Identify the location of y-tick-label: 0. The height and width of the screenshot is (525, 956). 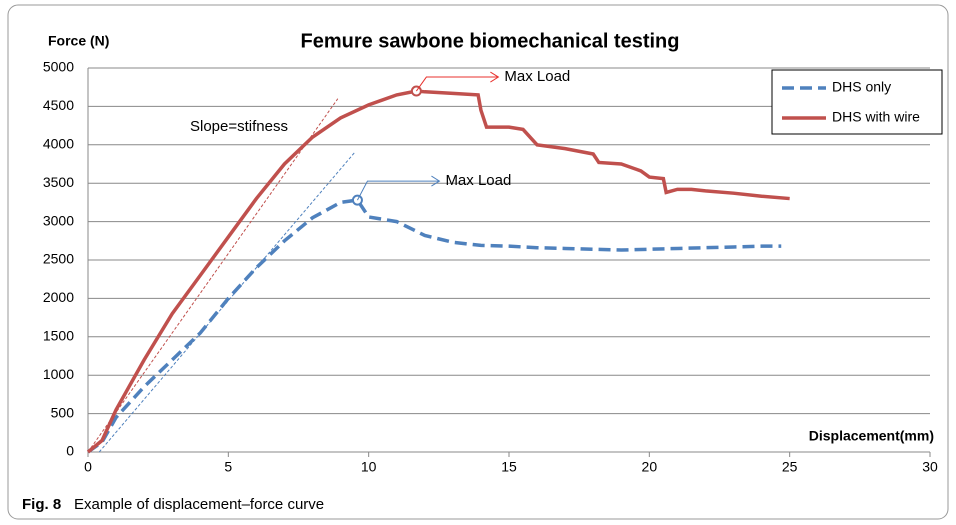
(70, 451).